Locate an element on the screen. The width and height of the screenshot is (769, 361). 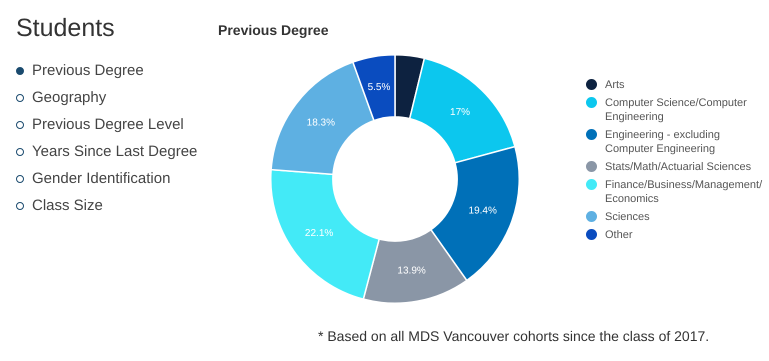
data-label: 5.5% is located at coordinates (379, 87).